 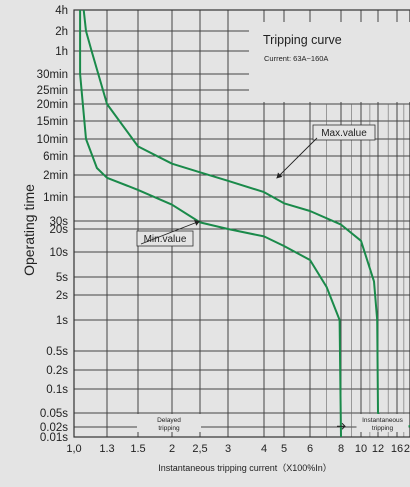 What do you see at coordinates (284, 449) in the screenshot?
I see `x-tick-label: 5` at bounding box center [284, 449].